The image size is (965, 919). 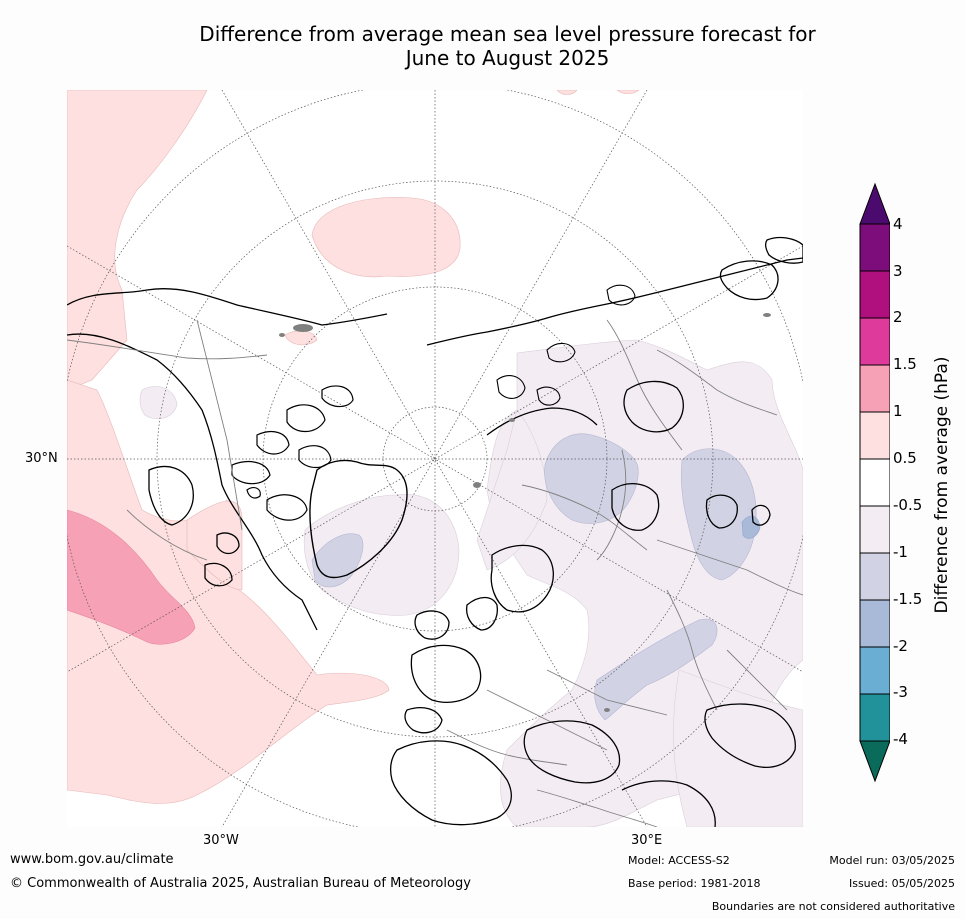 I want to click on north-america-coast, so click(x=227, y=459).